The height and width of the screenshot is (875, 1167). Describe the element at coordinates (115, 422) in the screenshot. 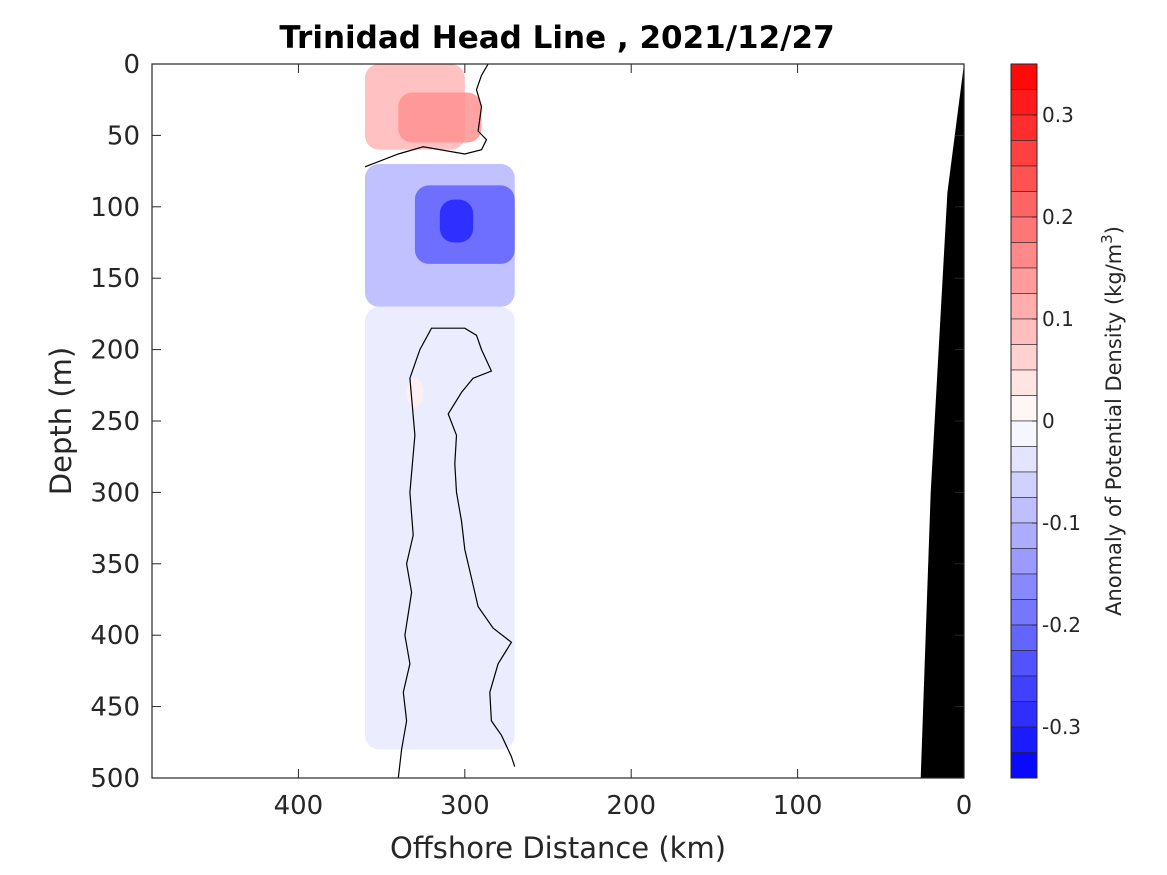

I see `y-tick-label: 250` at that location.